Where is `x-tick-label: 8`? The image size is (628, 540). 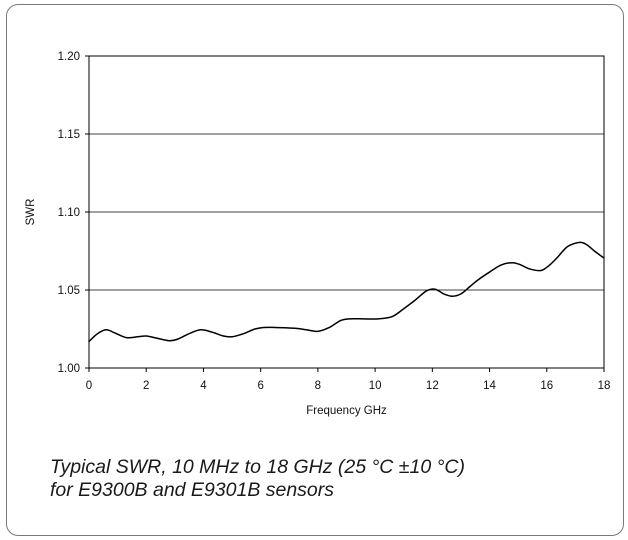 x-tick-label: 8 is located at coordinates (318, 386).